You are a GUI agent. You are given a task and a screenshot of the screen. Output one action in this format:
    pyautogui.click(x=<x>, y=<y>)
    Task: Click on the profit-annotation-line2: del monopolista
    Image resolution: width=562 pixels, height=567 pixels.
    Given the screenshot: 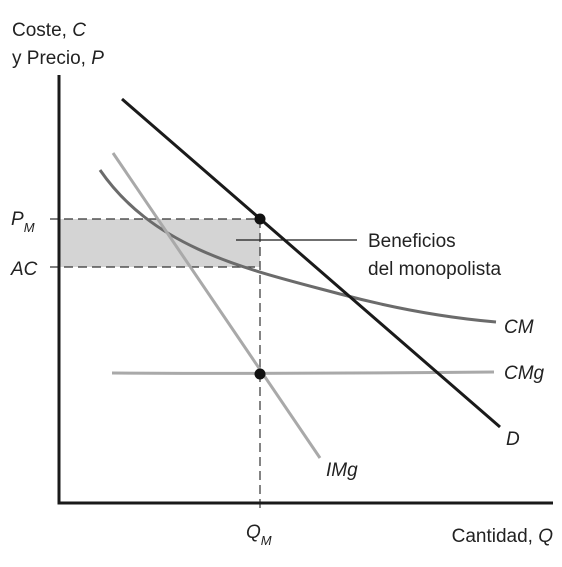 What is the action you would take?
    pyautogui.click(x=435, y=269)
    